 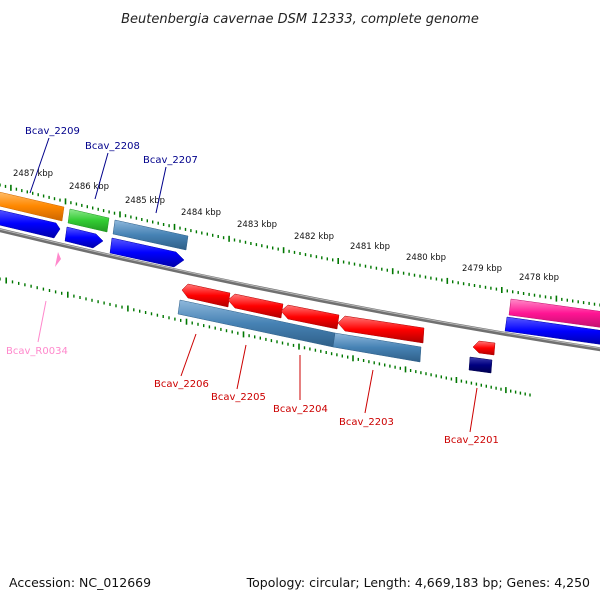 What do you see at coordinates (377, 347) in the screenshot?
I see `gene-bcav-2204-2203-feature` at bounding box center [377, 347].